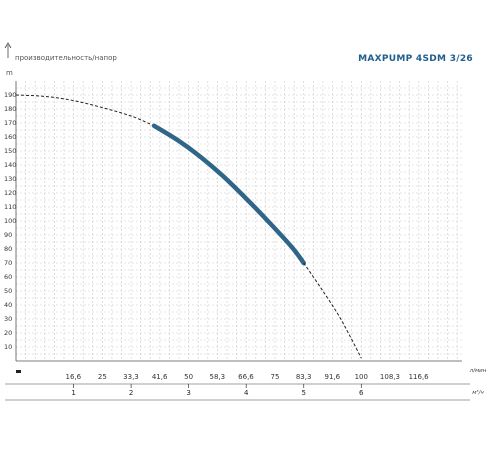  Describe the element at coordinates (478, 392) in the screenshot. I see `x-unit-m3h: м³/ч` at that location.